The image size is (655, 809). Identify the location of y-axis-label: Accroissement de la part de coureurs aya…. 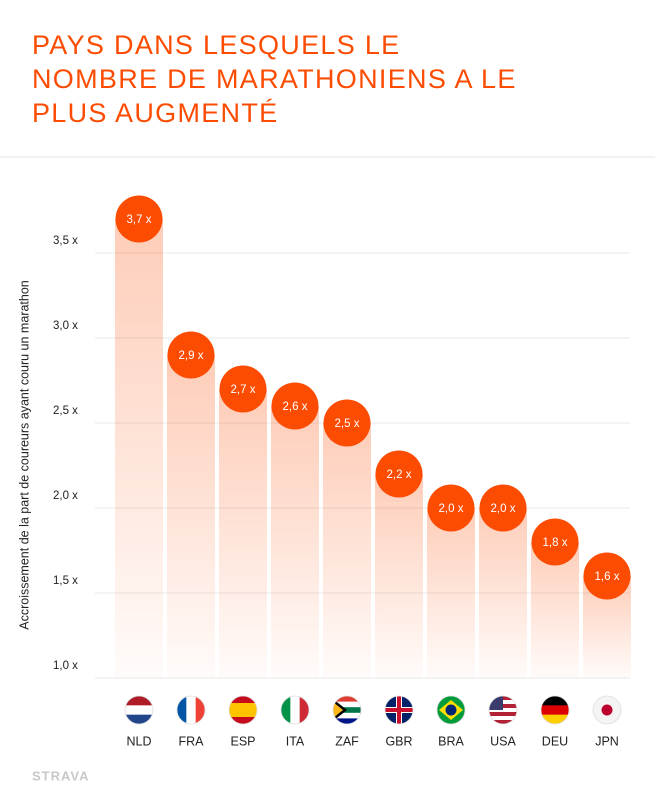
(24, 455).